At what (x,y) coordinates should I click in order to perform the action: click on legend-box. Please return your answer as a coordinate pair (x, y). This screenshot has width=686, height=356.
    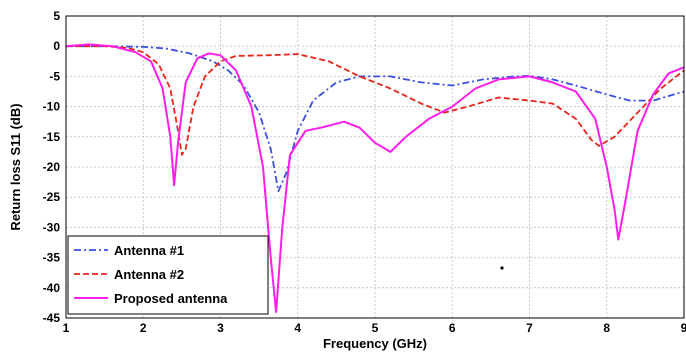
    Looking at the image, I should click on (168, 275).